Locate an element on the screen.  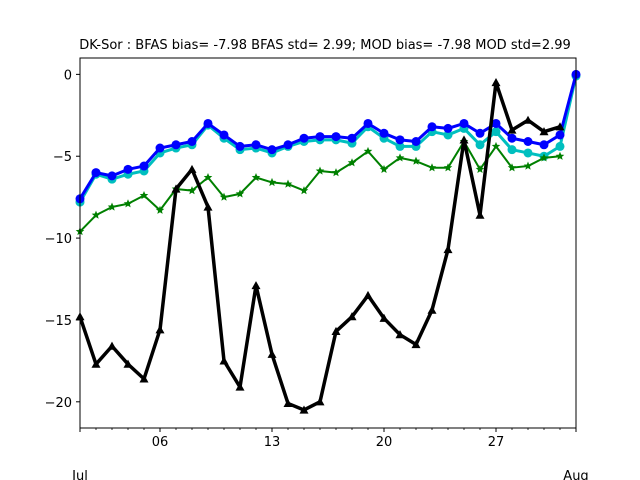
x-tick-label: 27 is located at coordinates (496, 442).